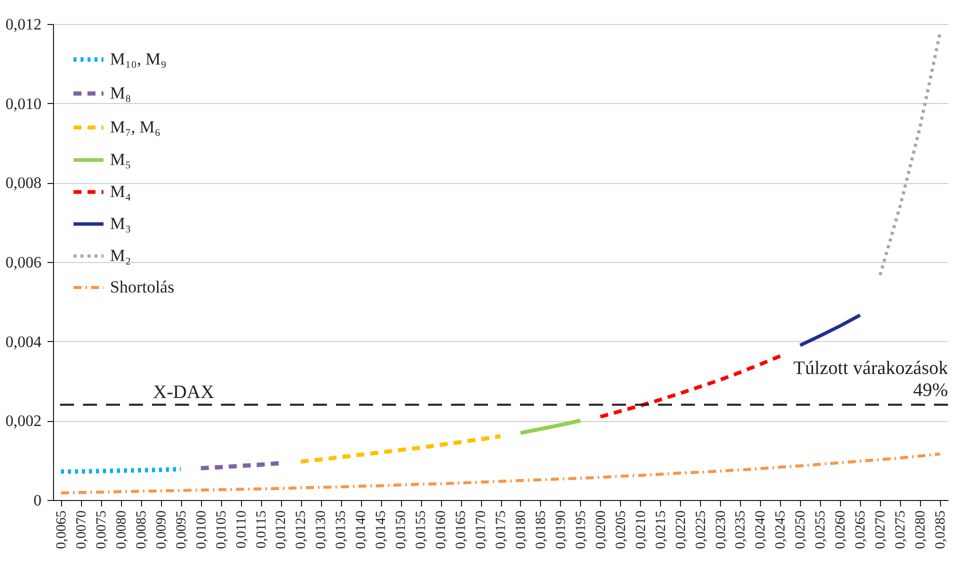 The height and width of the screenshot is (572, 975). I want to click on x-tick-label: 0,0150, so click(402, 529).